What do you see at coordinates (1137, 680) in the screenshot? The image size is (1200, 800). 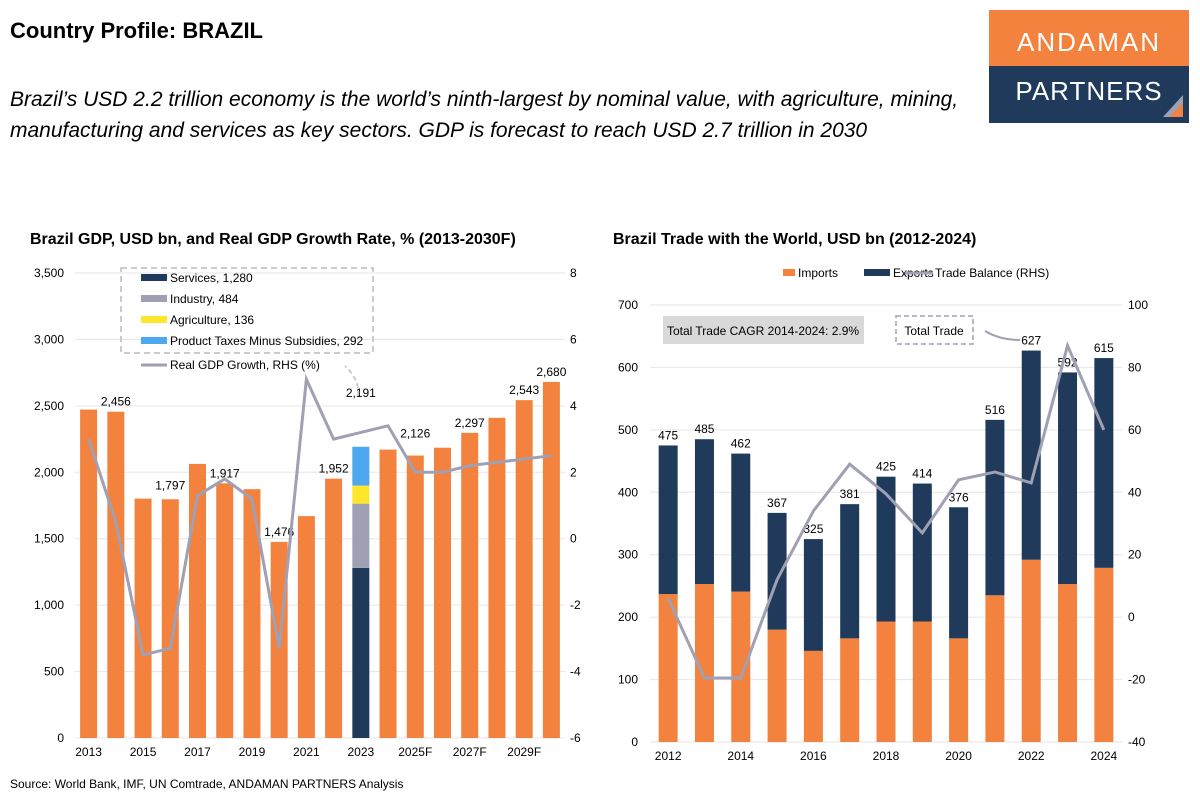 I see `y2-tick-label: -20` at bounding box center [1137, 680].